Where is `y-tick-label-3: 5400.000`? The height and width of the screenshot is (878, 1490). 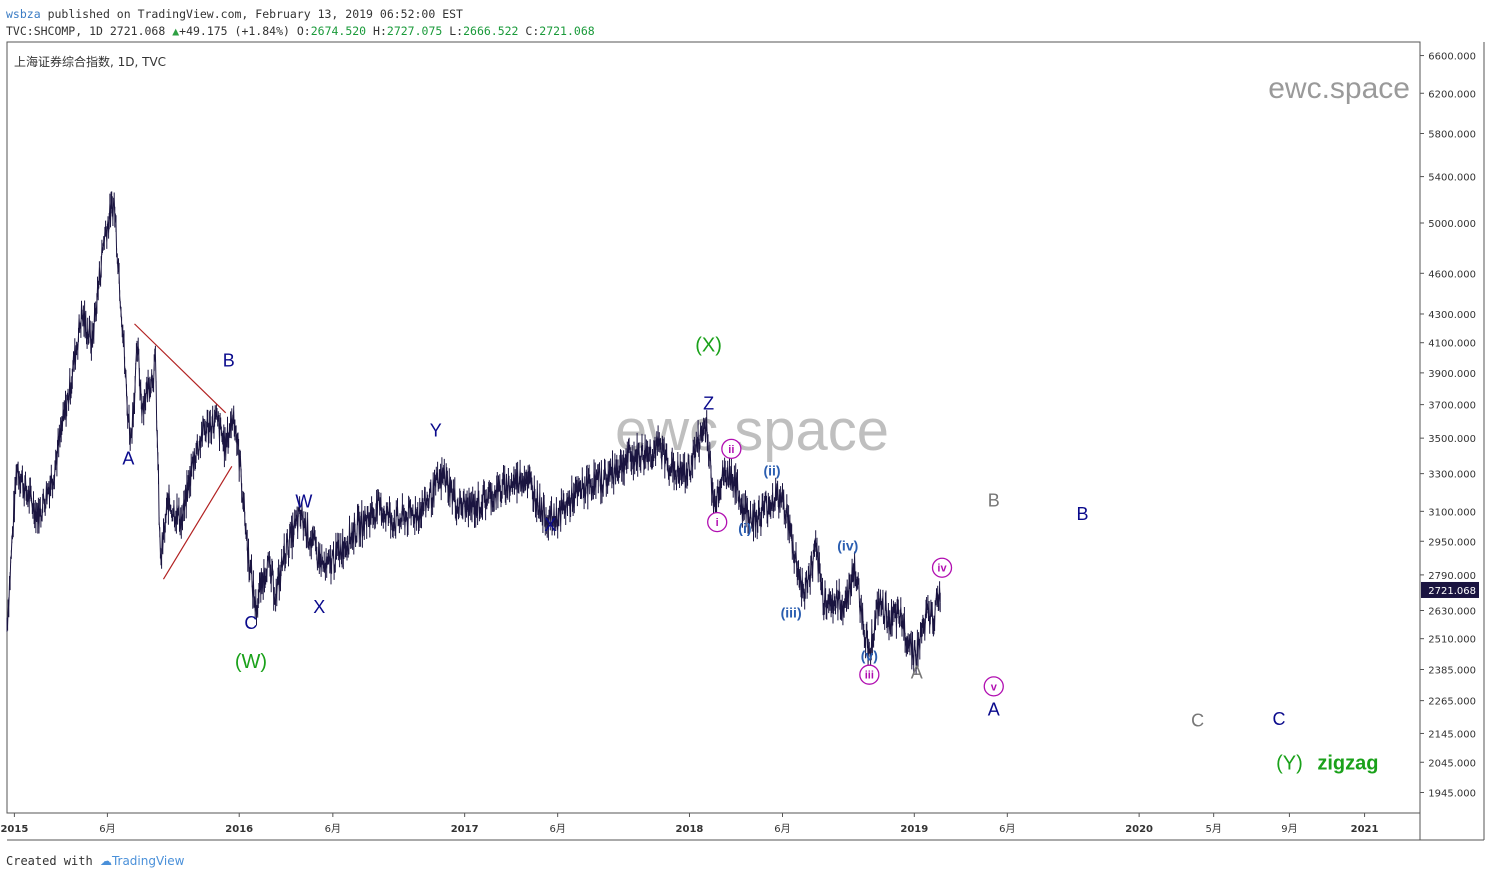 y-tick-label-3: 5400.000 is located at coordinates (1452, 178).